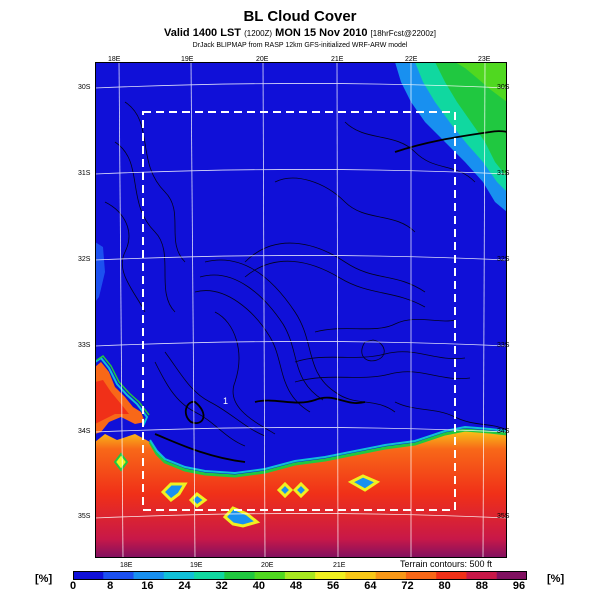 This screenshot has height=600, width=600. I want to click on lat-label-left: 34S, so click(84, 431).